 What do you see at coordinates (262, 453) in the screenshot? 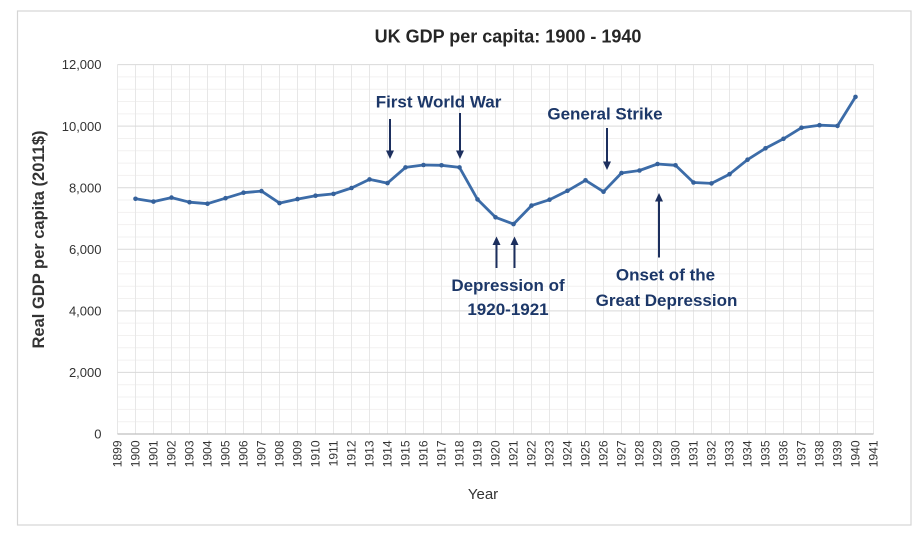
I see `svg-text: 1907` at bounding box center [262, 453].